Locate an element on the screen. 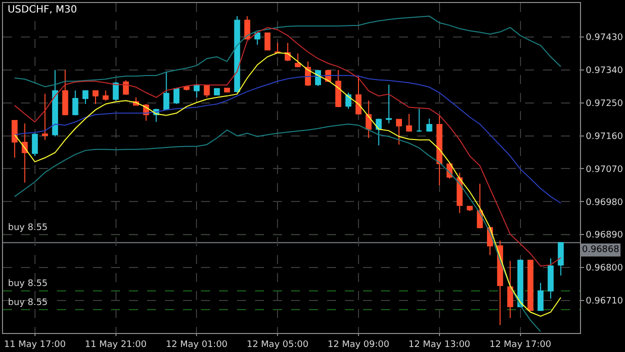 The image size is (625, 352). y-tick-label: 0.96890 is located at coordinates (605, 235).